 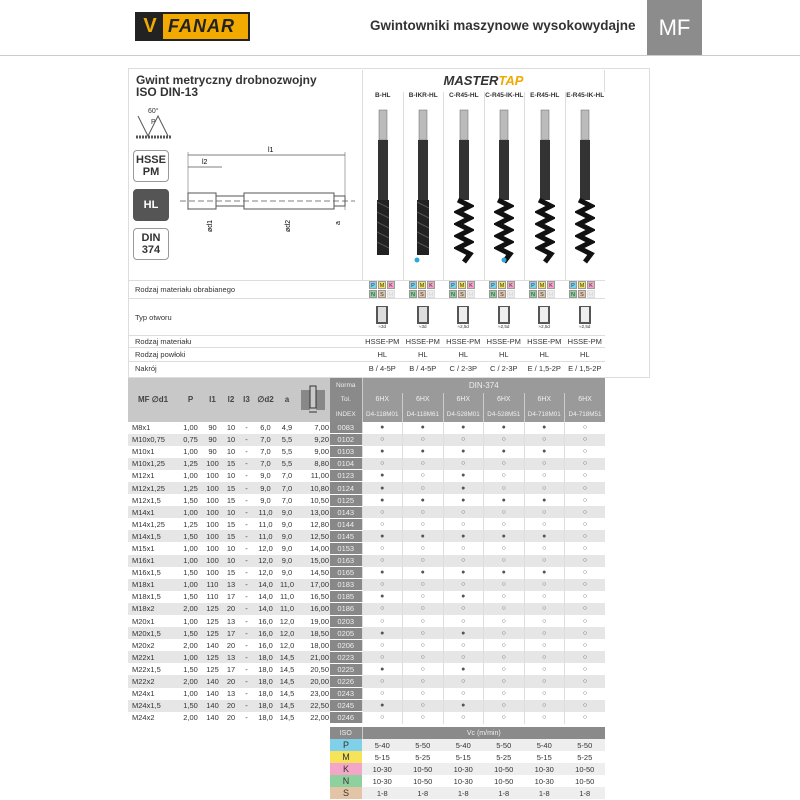 I want to click on vc-value: 5-15, so click(x=463, y=757).